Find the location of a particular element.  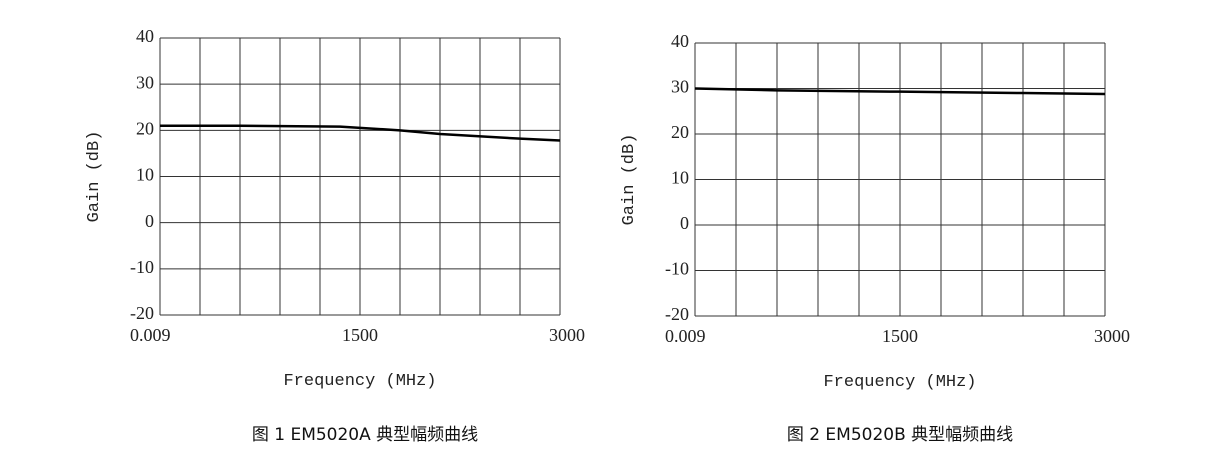

caption: 图 1 EM5020A 典型幅频曲线 is located at coordinates (365, 435).